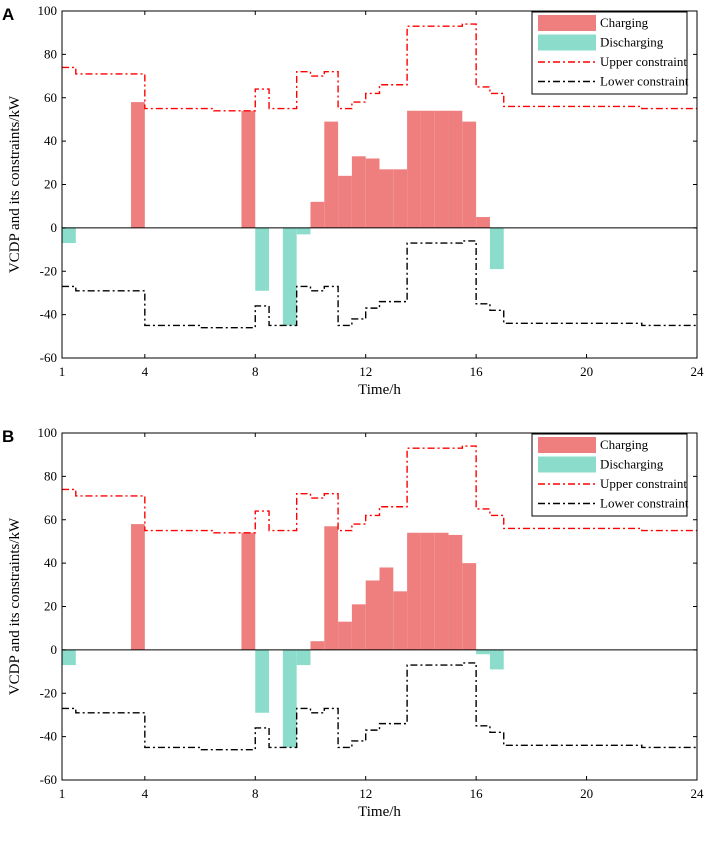  What do you see at coordinates (8, 436) in the screenshot?
I see `panel-label: B` at bounding box center [8, 436].